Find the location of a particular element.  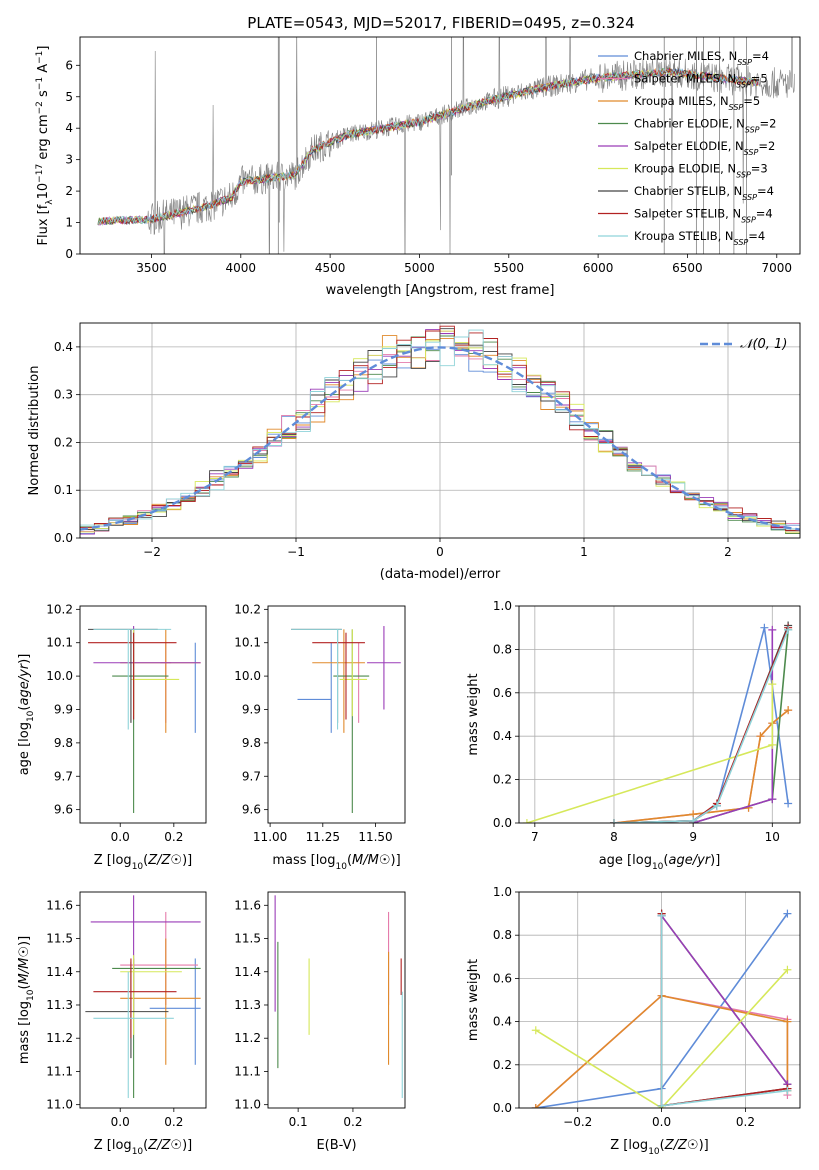

y-tick-label: 1.0 is located at coordinates (502, 892).